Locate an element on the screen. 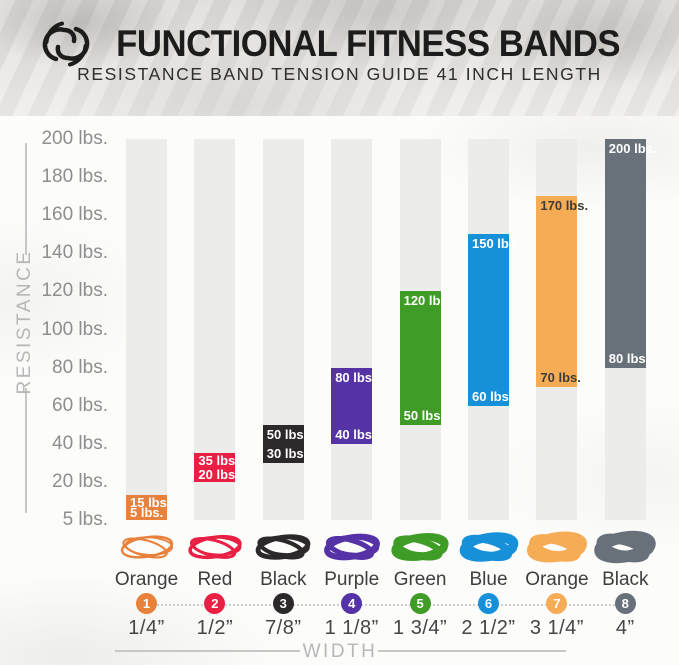 The height and width of the screenshot is (665, 679). y-tick-label: 80 lbs. is located at coordinates (80, 367).